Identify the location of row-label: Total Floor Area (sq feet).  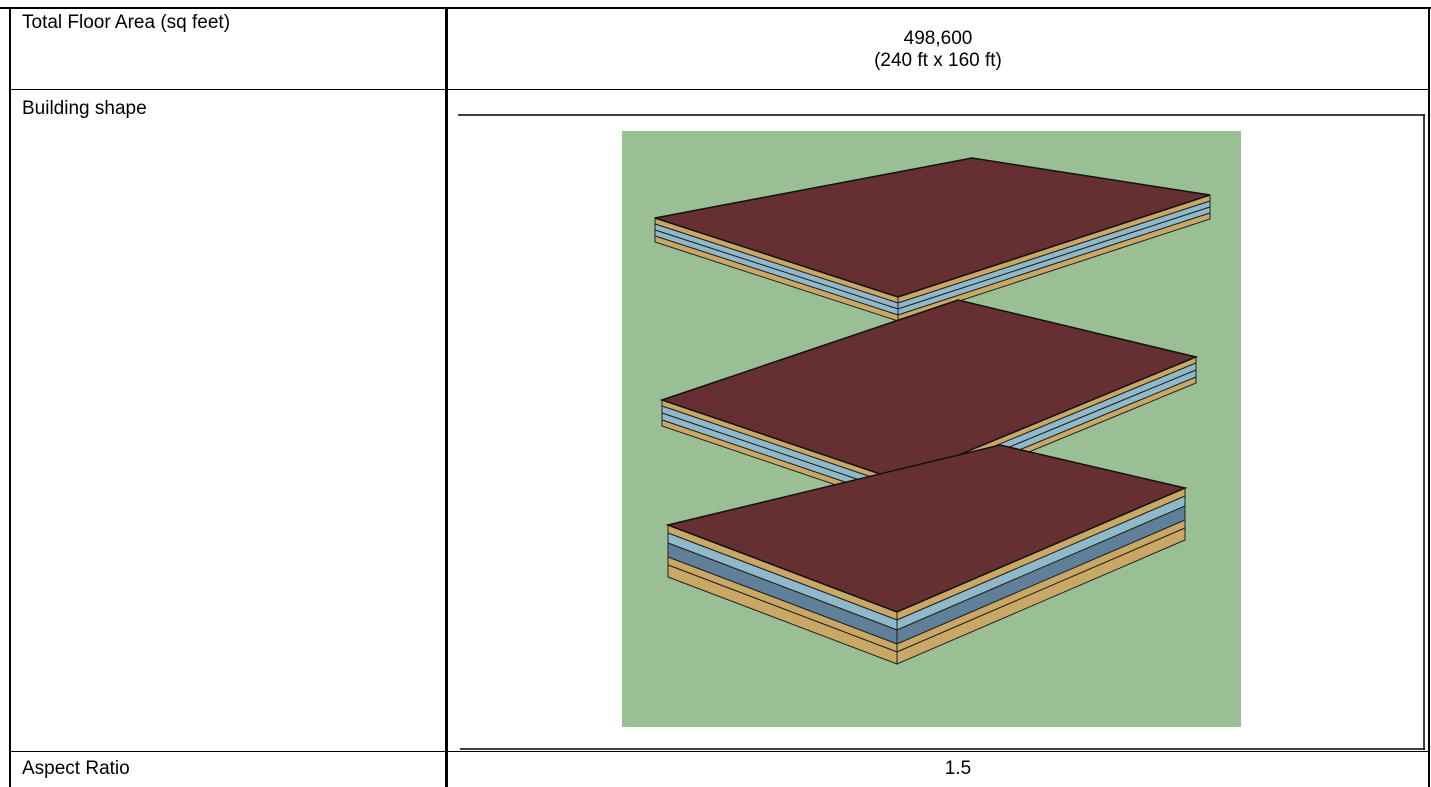
(126, 22).